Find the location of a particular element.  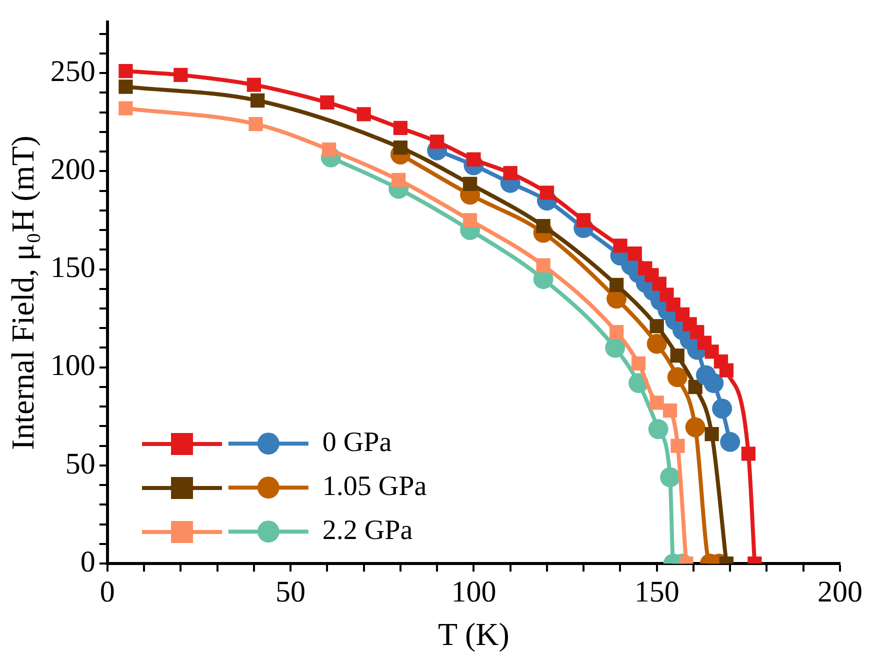

x-axis-title: T (K) is located at coordinates (474, 634).